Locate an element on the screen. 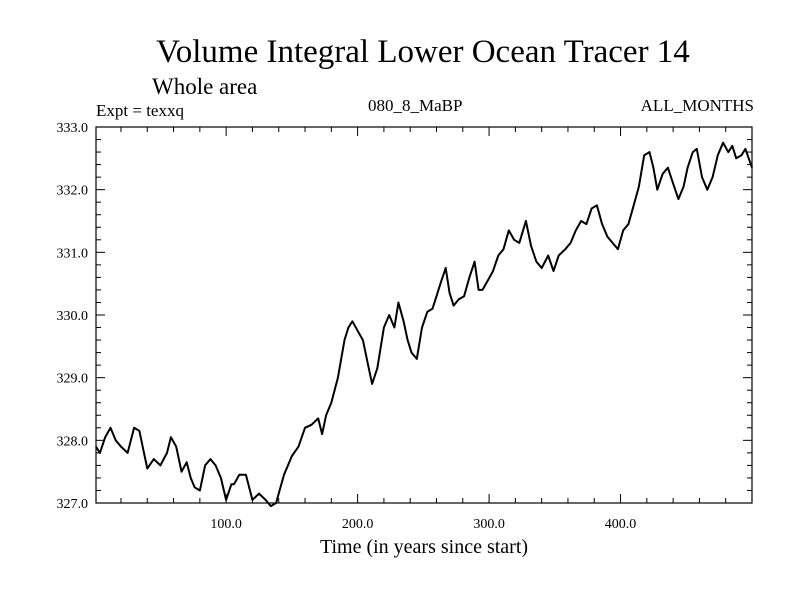 Image resolution: width=800 pixels, height=600 pixels. chart-title: Volume Integral Lower Ocean Tracer 14 is located at coordinates (423, 52).